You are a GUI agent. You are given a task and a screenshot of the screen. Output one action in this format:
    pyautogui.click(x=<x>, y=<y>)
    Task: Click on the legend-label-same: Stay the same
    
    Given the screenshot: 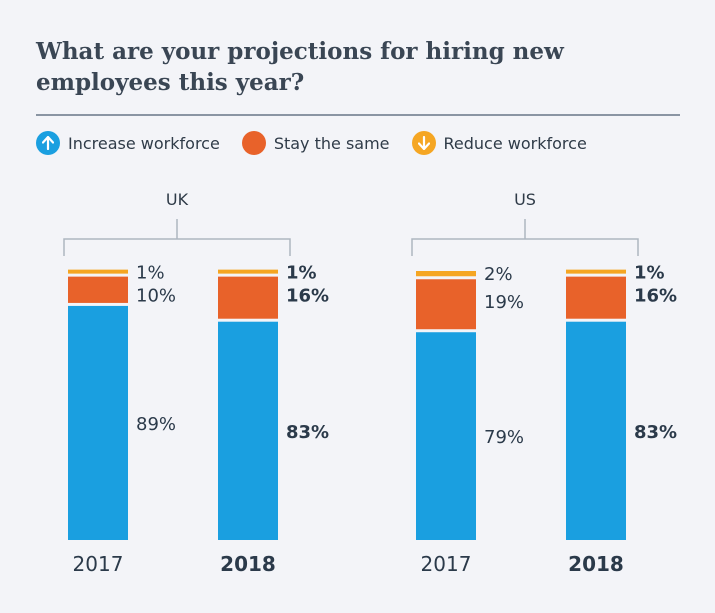 What is the action you would take?
    pyautogui.click(x=331, y=143)
    